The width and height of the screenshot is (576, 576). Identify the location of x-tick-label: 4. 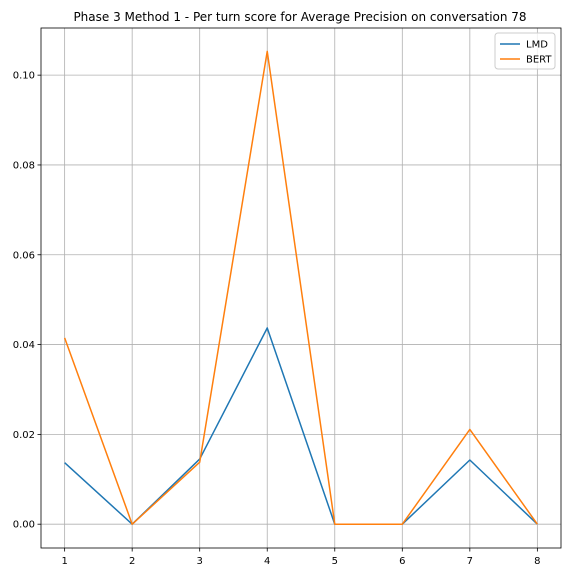
(267, 561).